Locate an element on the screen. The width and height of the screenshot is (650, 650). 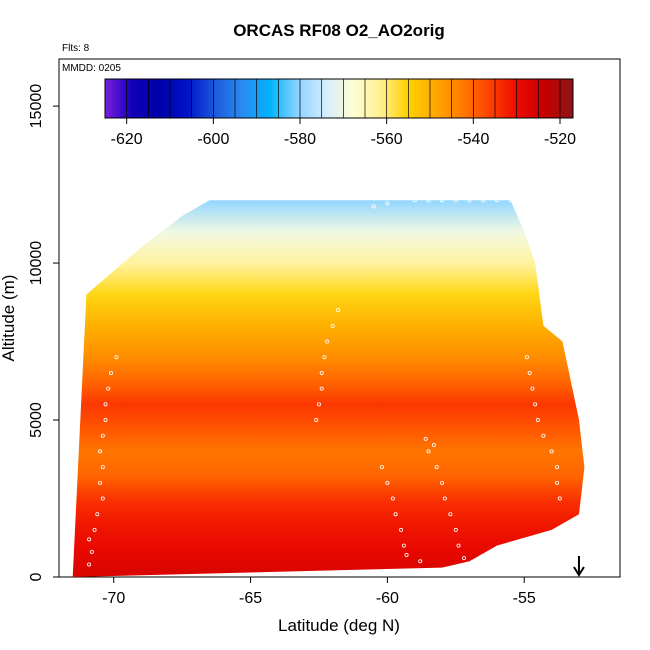
date-annotation: MMDD: 0205 is located at coordinates (91, 68).